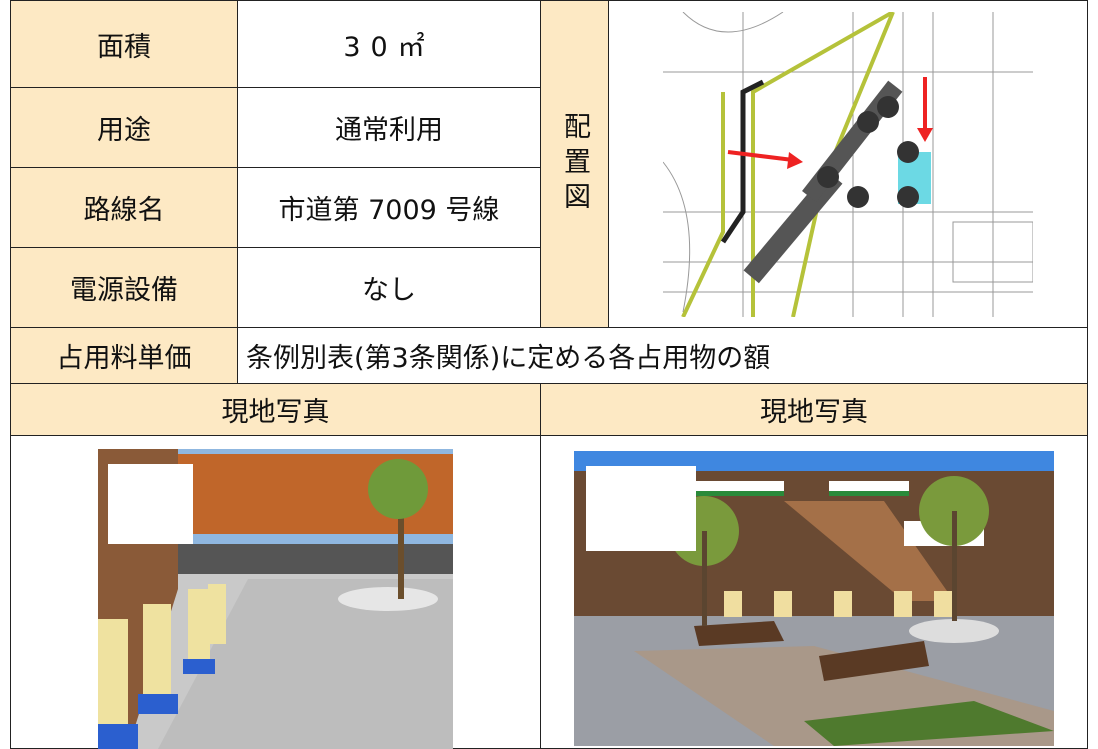 The image size is (1098, 749). I want to click on layout-map, so click(848, 164).